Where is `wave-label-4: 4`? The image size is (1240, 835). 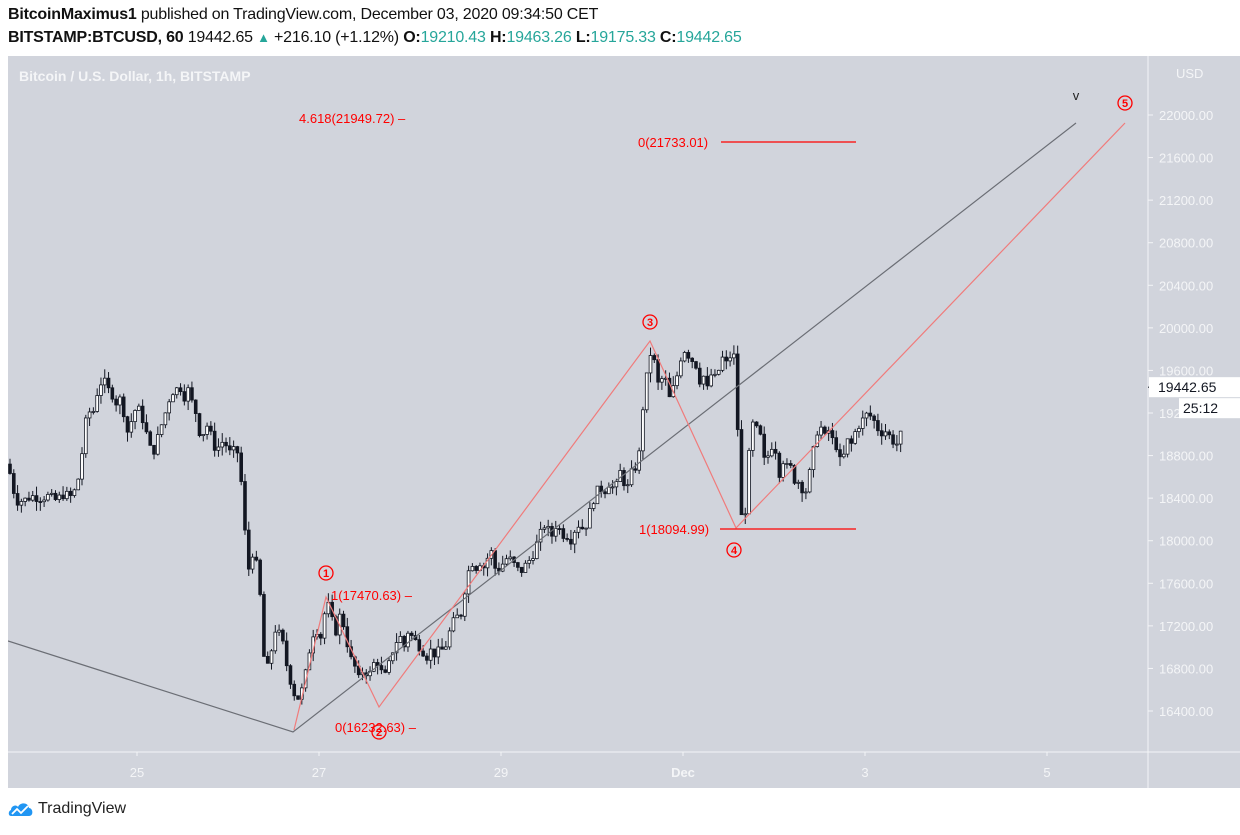 wave-label-4: 4 is located at coordinates (734, 550).